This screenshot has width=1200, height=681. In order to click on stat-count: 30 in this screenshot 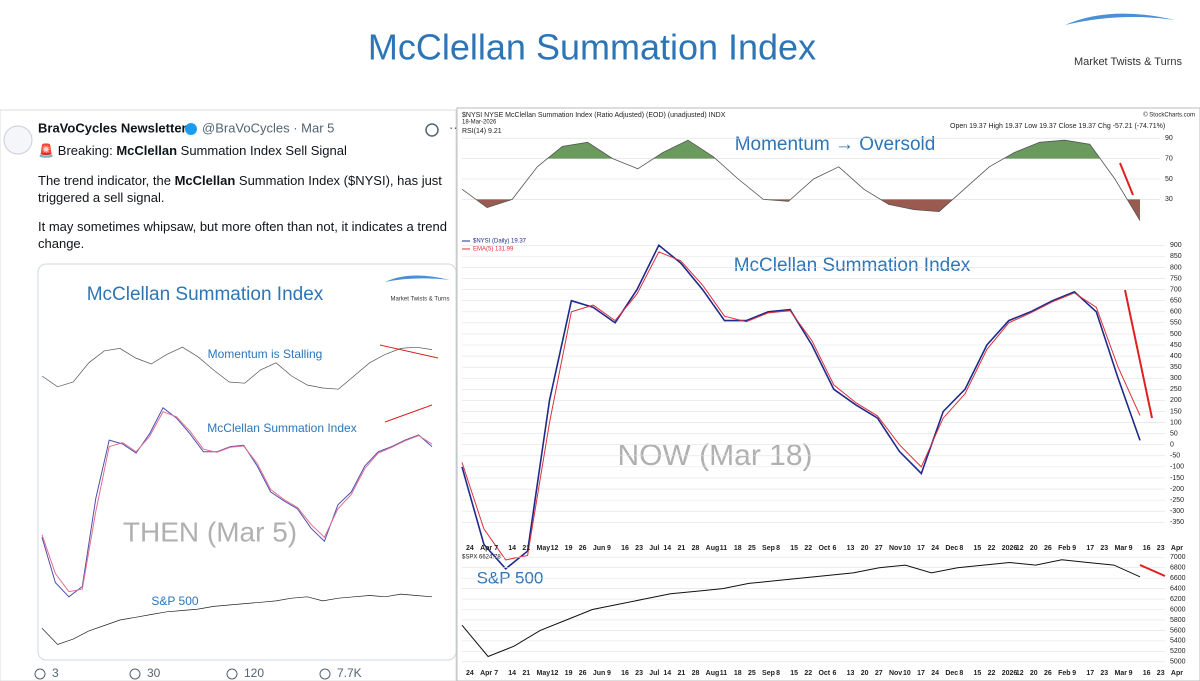, I will do `click(154, 673)`.